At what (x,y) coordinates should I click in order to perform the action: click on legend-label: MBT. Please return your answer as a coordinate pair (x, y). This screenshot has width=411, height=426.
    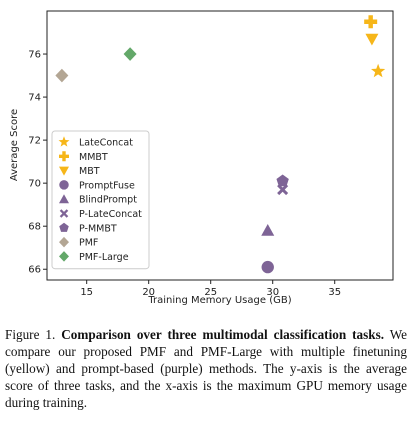
    Looking at the image, I should click on (89, 171).